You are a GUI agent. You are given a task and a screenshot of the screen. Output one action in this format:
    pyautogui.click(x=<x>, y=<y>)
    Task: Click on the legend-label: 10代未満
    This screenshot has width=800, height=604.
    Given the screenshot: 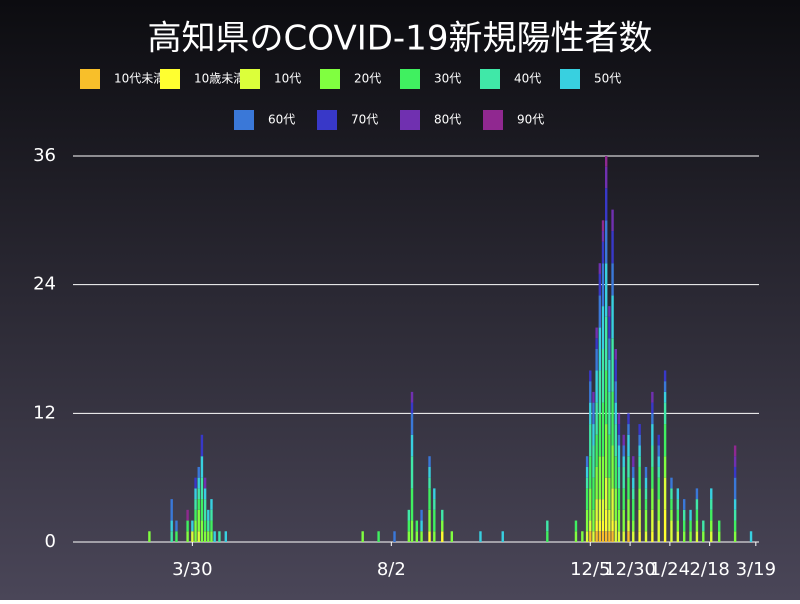 What is the action you would take?
    pyautogui.click(x=139, y=79)
    